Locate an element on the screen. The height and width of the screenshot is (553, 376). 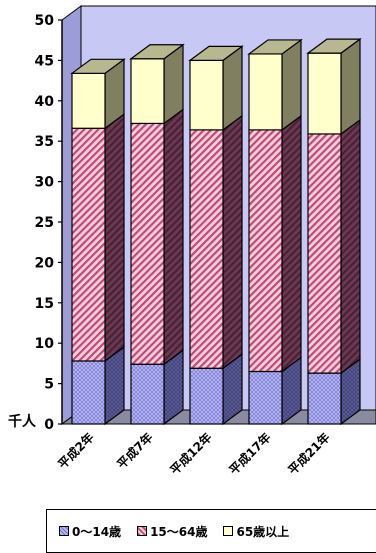
y-tick-label: 5 is located at coordinates (49, 385).